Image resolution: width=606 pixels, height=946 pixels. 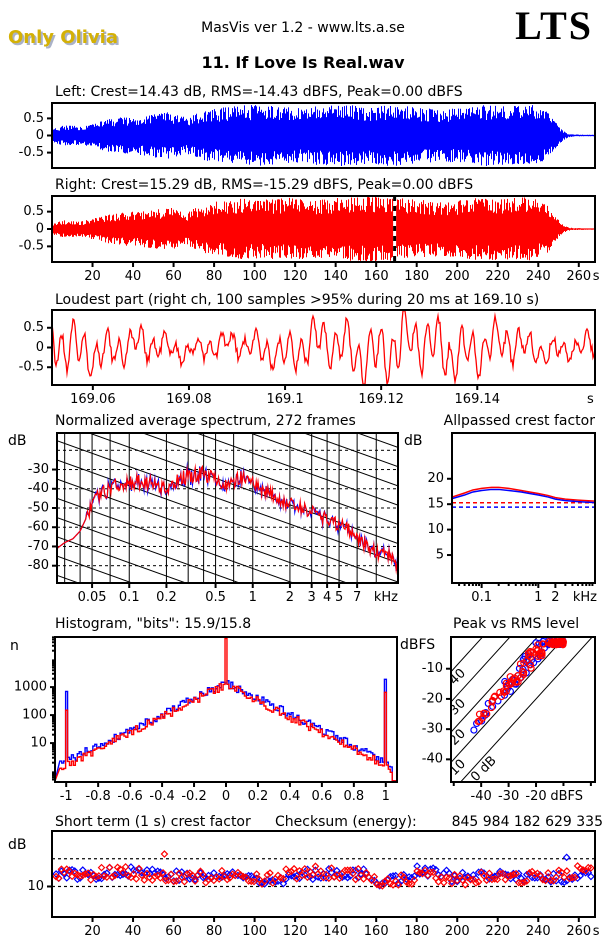 I want to click on allpassed-crest-plot, so click(x=523, y=508).